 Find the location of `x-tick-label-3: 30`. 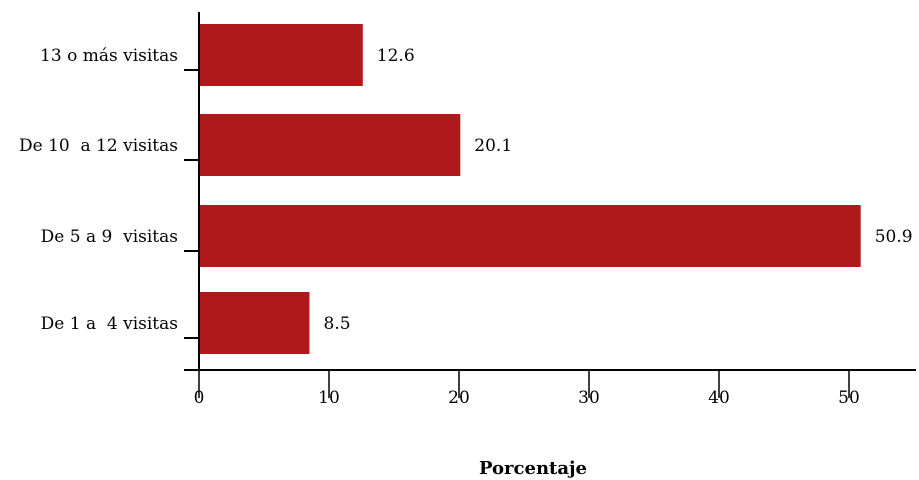

x-tick-label-3: 30 is located at coordinates (589, 398).